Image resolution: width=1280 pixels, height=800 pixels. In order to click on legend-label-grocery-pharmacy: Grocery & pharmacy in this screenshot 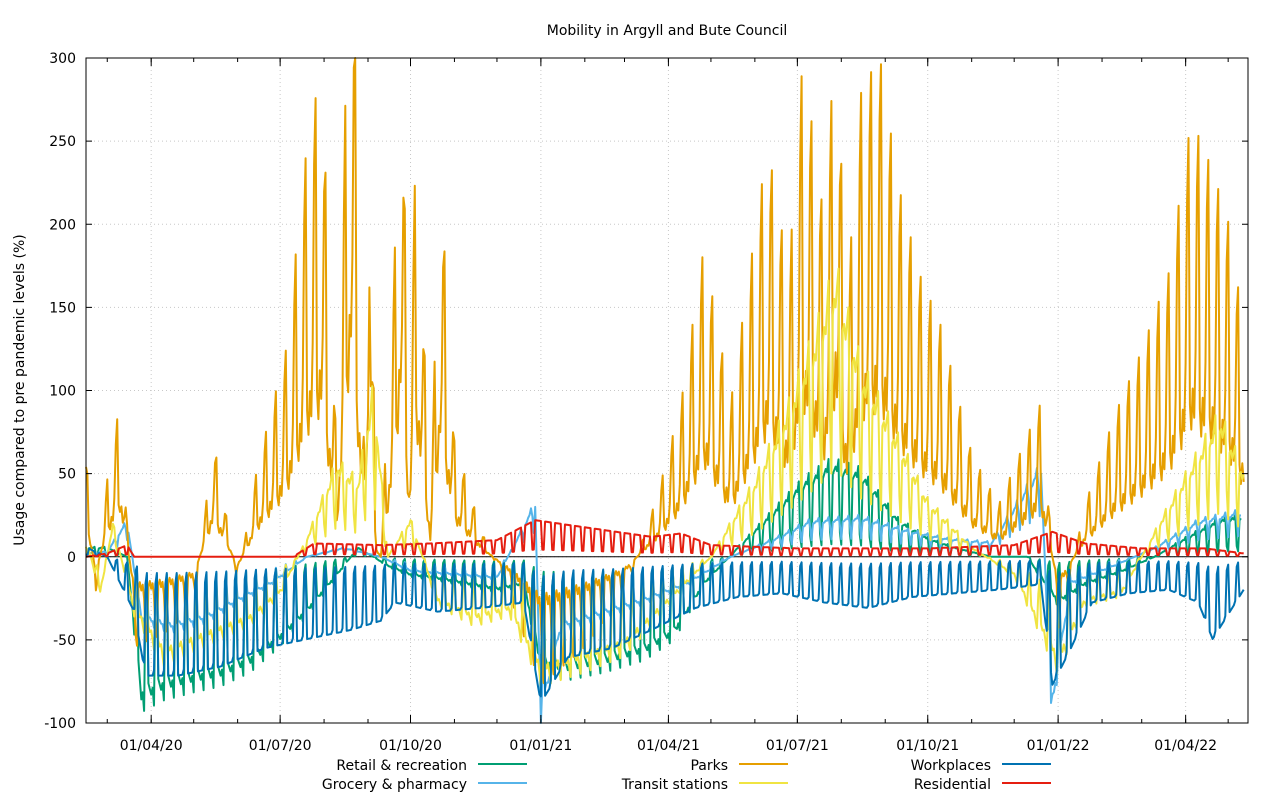, I will do `click(394, 785)`.